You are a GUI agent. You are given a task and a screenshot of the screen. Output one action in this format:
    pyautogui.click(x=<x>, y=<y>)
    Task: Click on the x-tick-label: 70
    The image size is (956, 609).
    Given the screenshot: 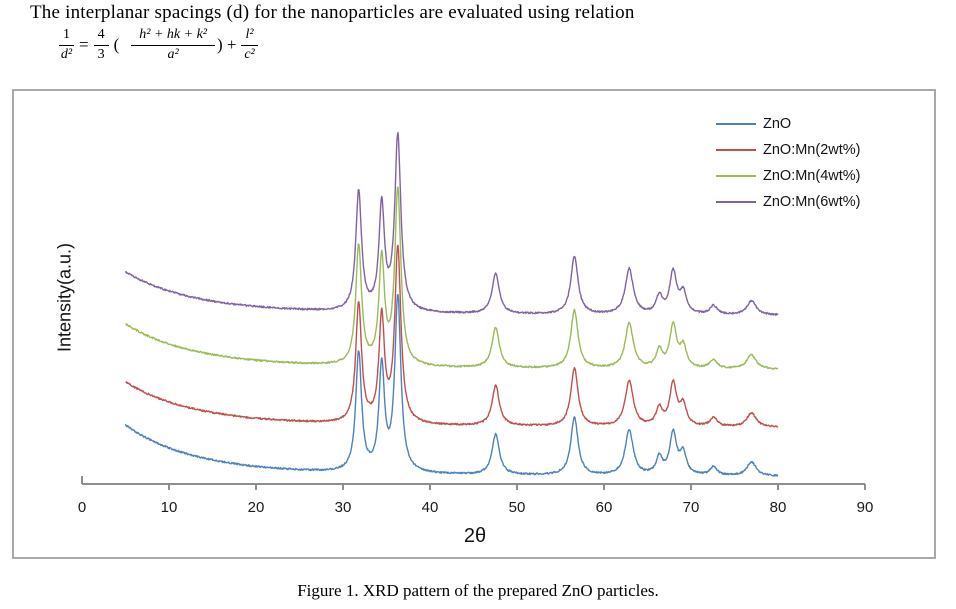 What is the action you would take?
    pyautogui.click(x=691, y=507)
    